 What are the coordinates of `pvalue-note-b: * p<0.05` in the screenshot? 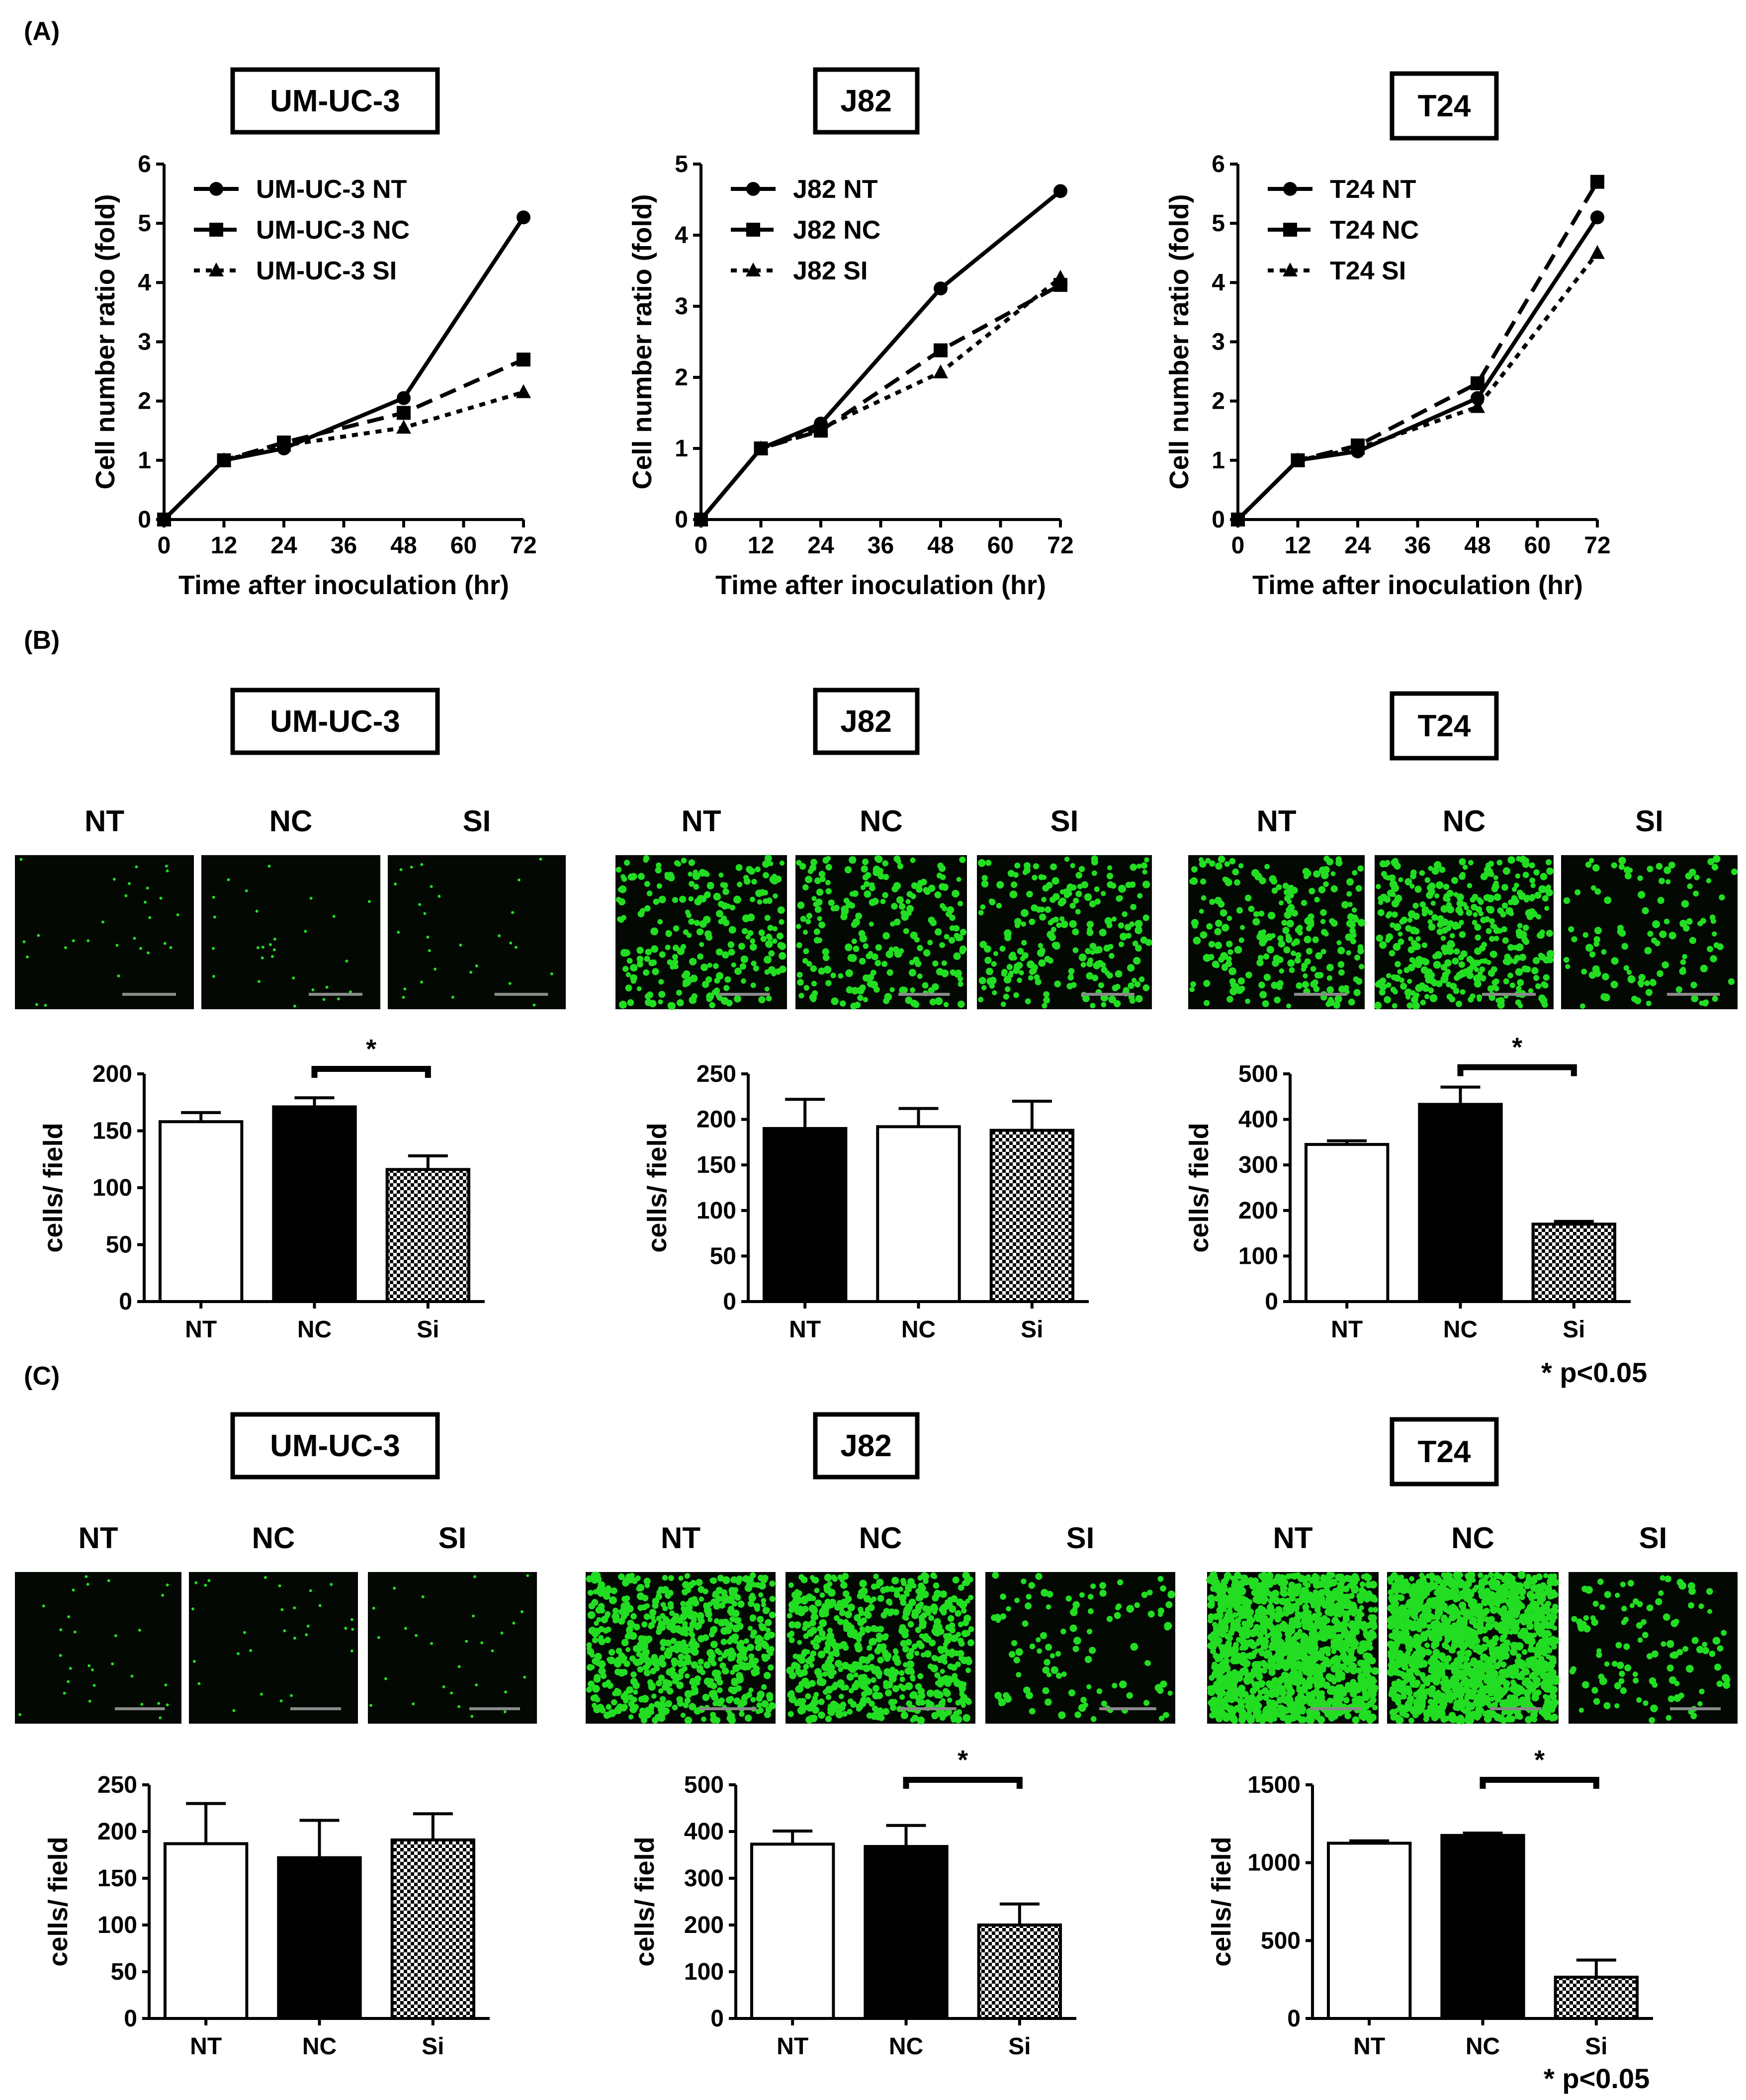 It's located at (1594, 1372).